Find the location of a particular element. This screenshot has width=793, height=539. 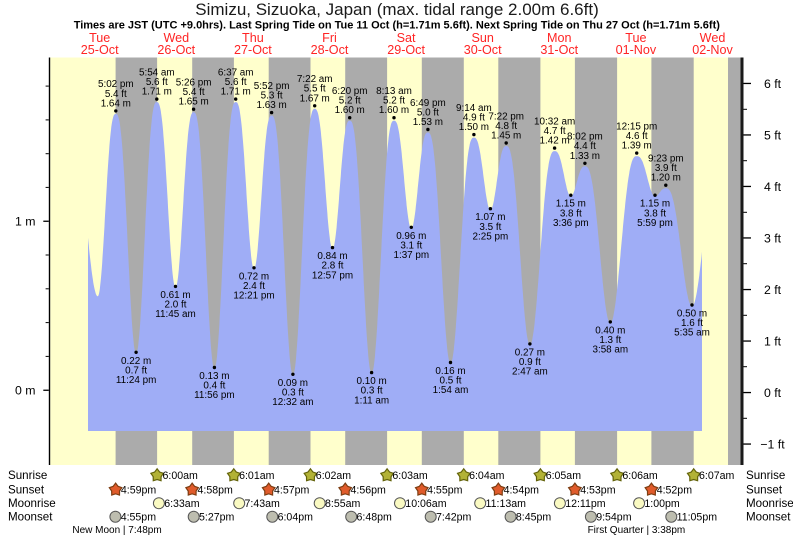

svg-text: 0.27 m is located at coordinates (530, 352).